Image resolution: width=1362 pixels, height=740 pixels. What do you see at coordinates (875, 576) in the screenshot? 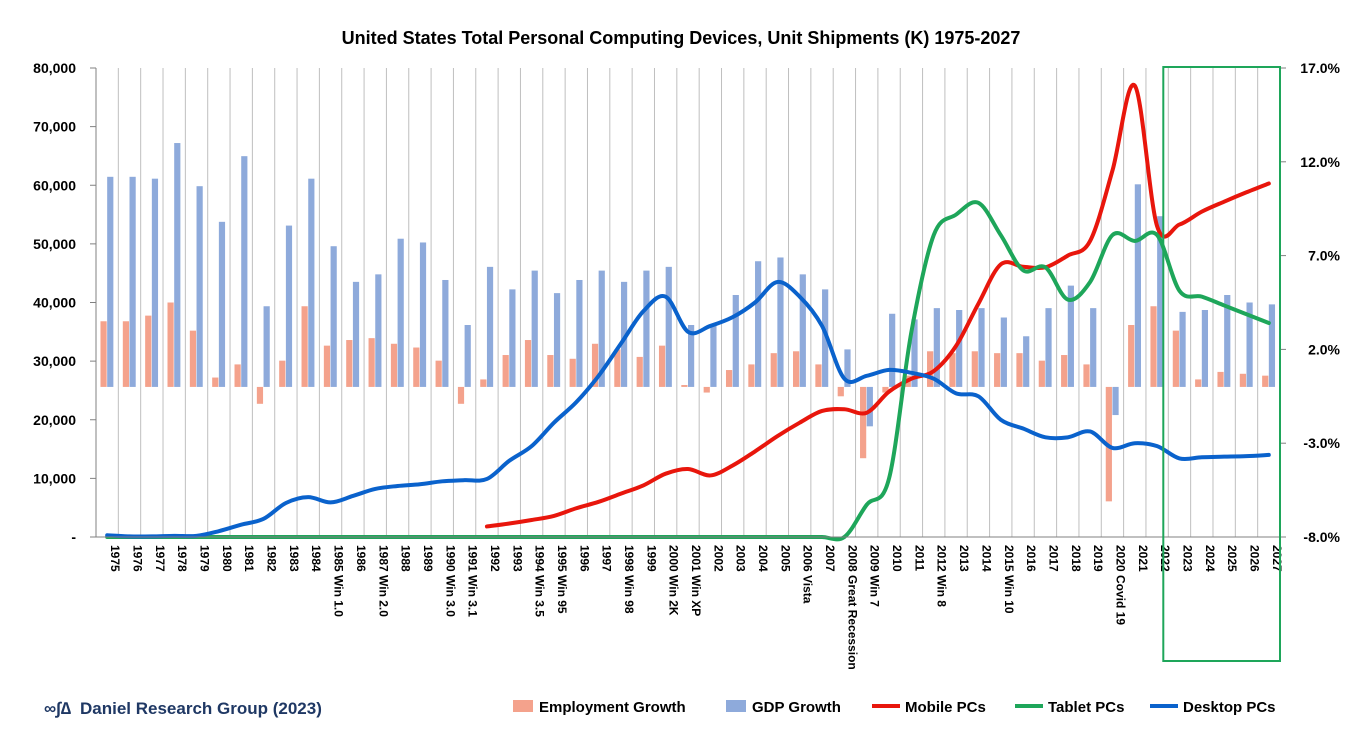
I see `x-tick-label: 2009 Win 7` at bounding box center [875, 576].